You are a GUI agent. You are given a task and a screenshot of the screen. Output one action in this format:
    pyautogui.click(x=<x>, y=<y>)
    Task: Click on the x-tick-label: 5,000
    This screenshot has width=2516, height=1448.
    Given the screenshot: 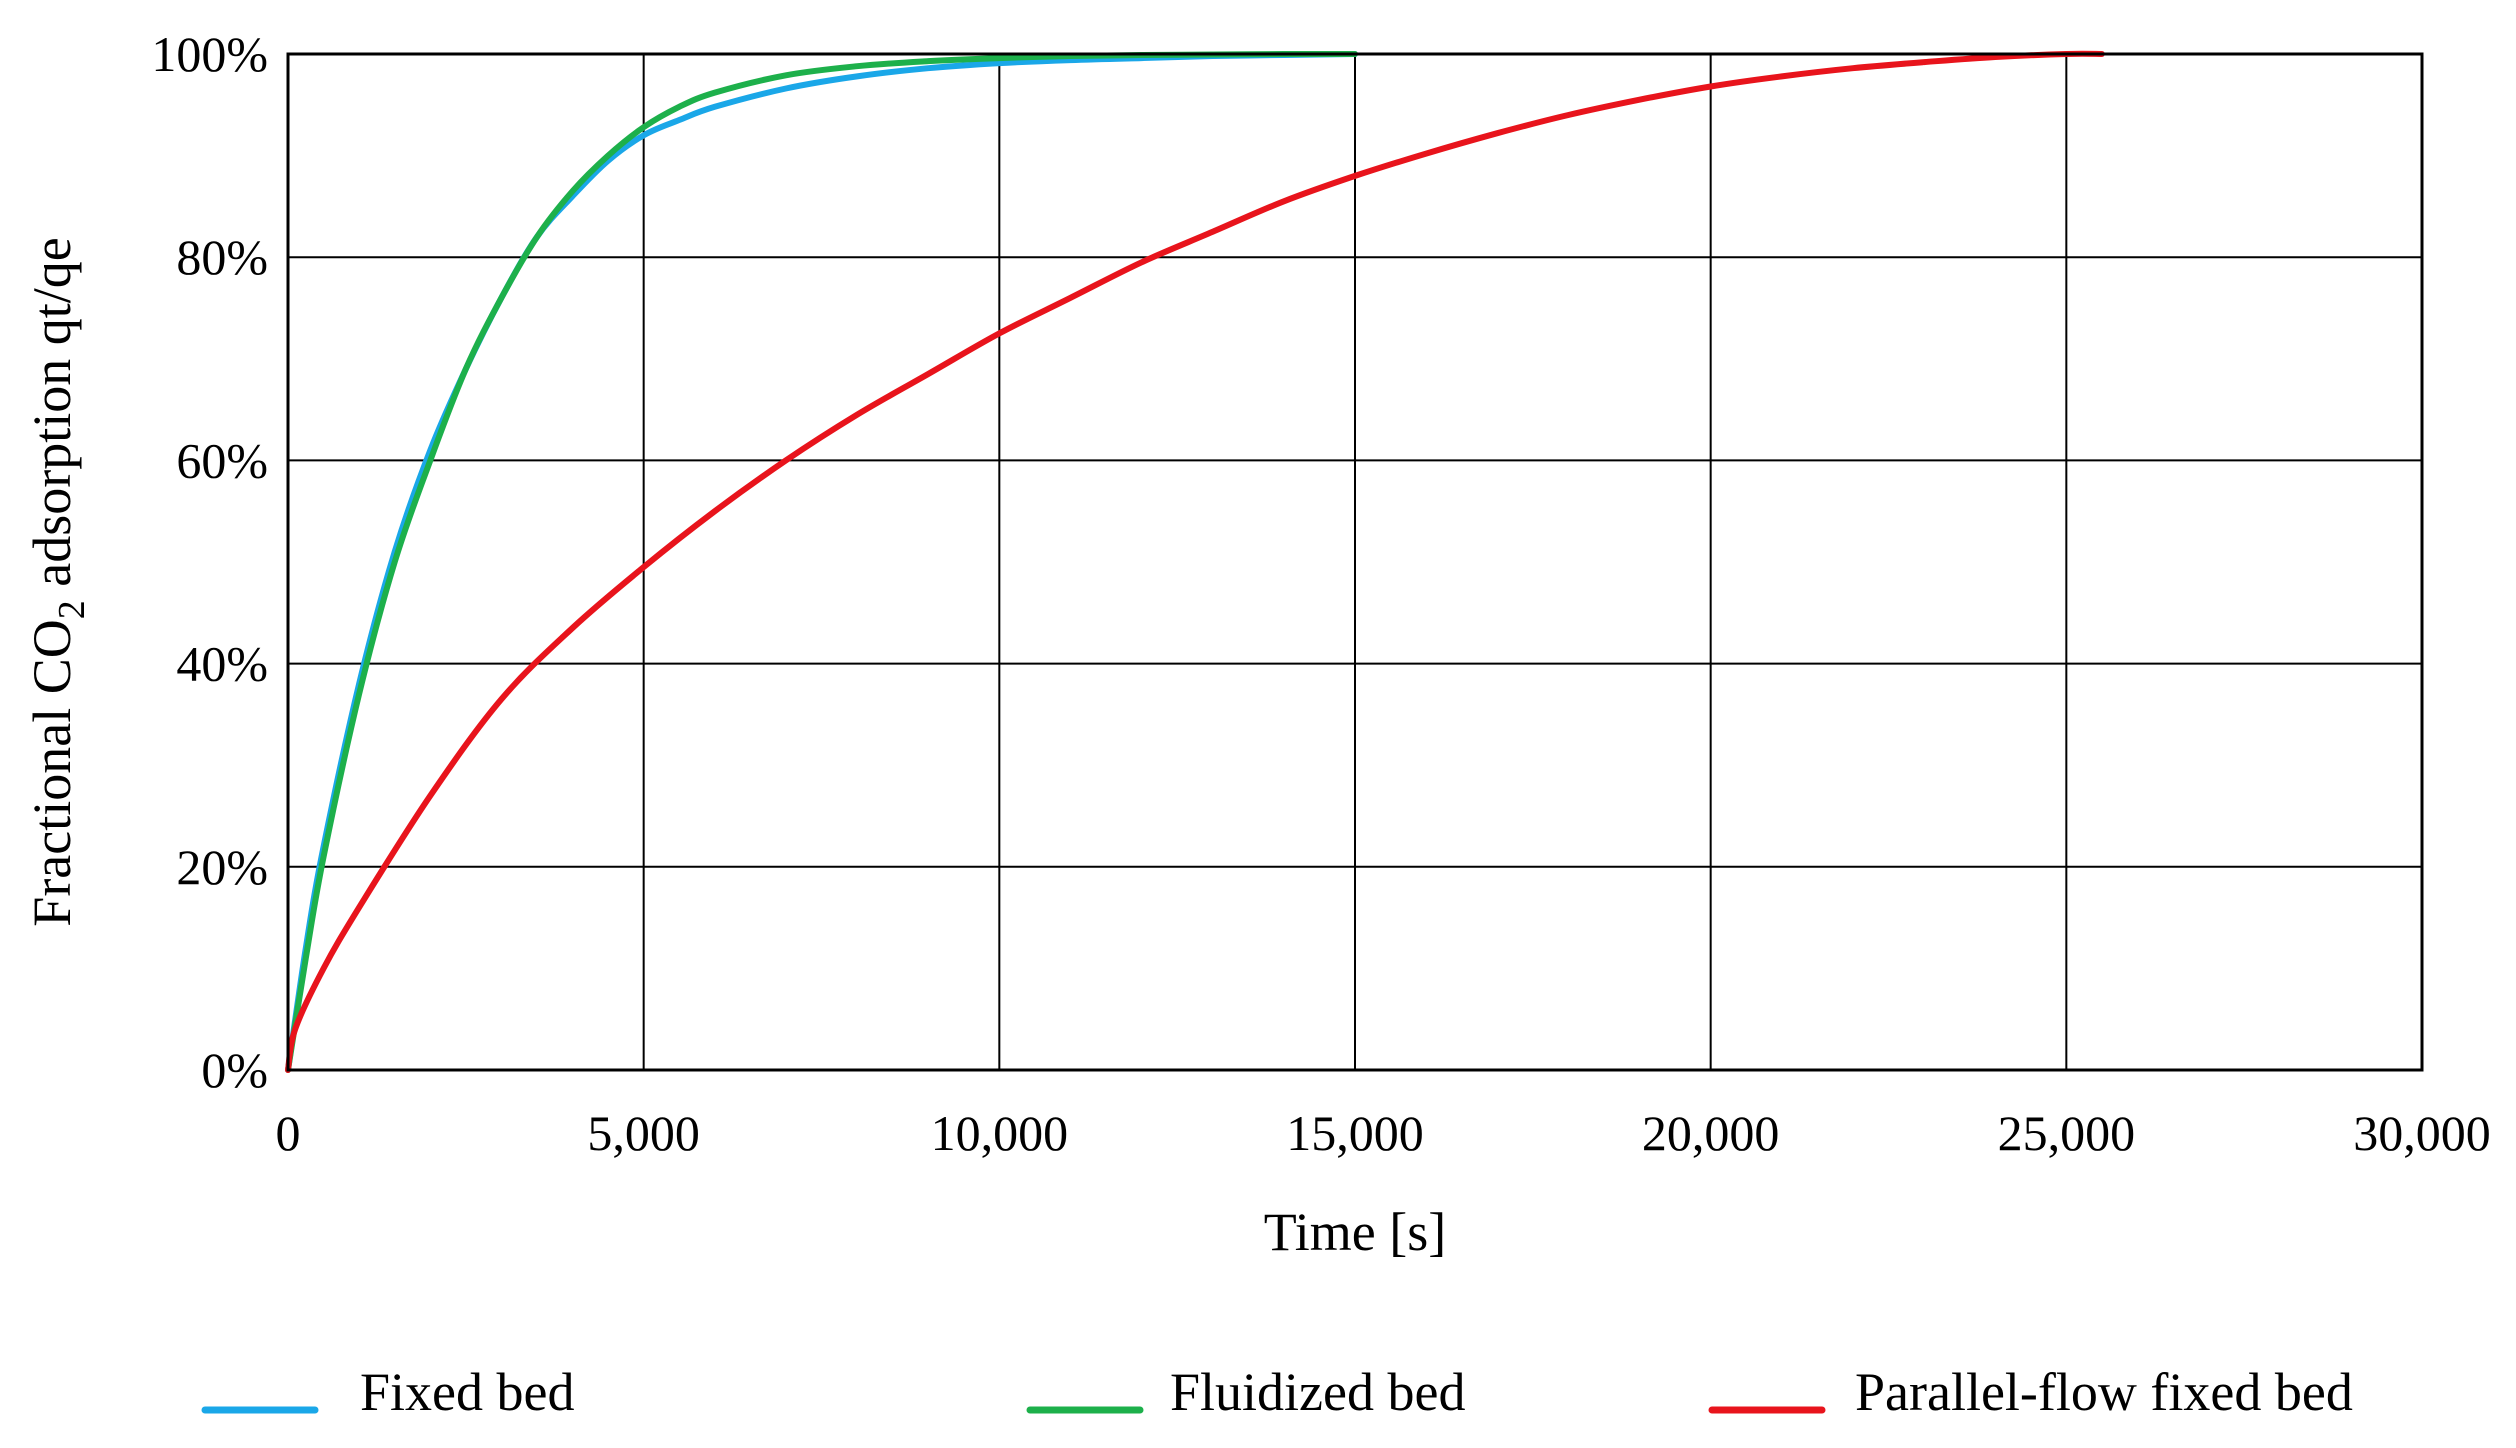 What is the action you would take?
    pyautogui.click(x=643, y=1133)
    